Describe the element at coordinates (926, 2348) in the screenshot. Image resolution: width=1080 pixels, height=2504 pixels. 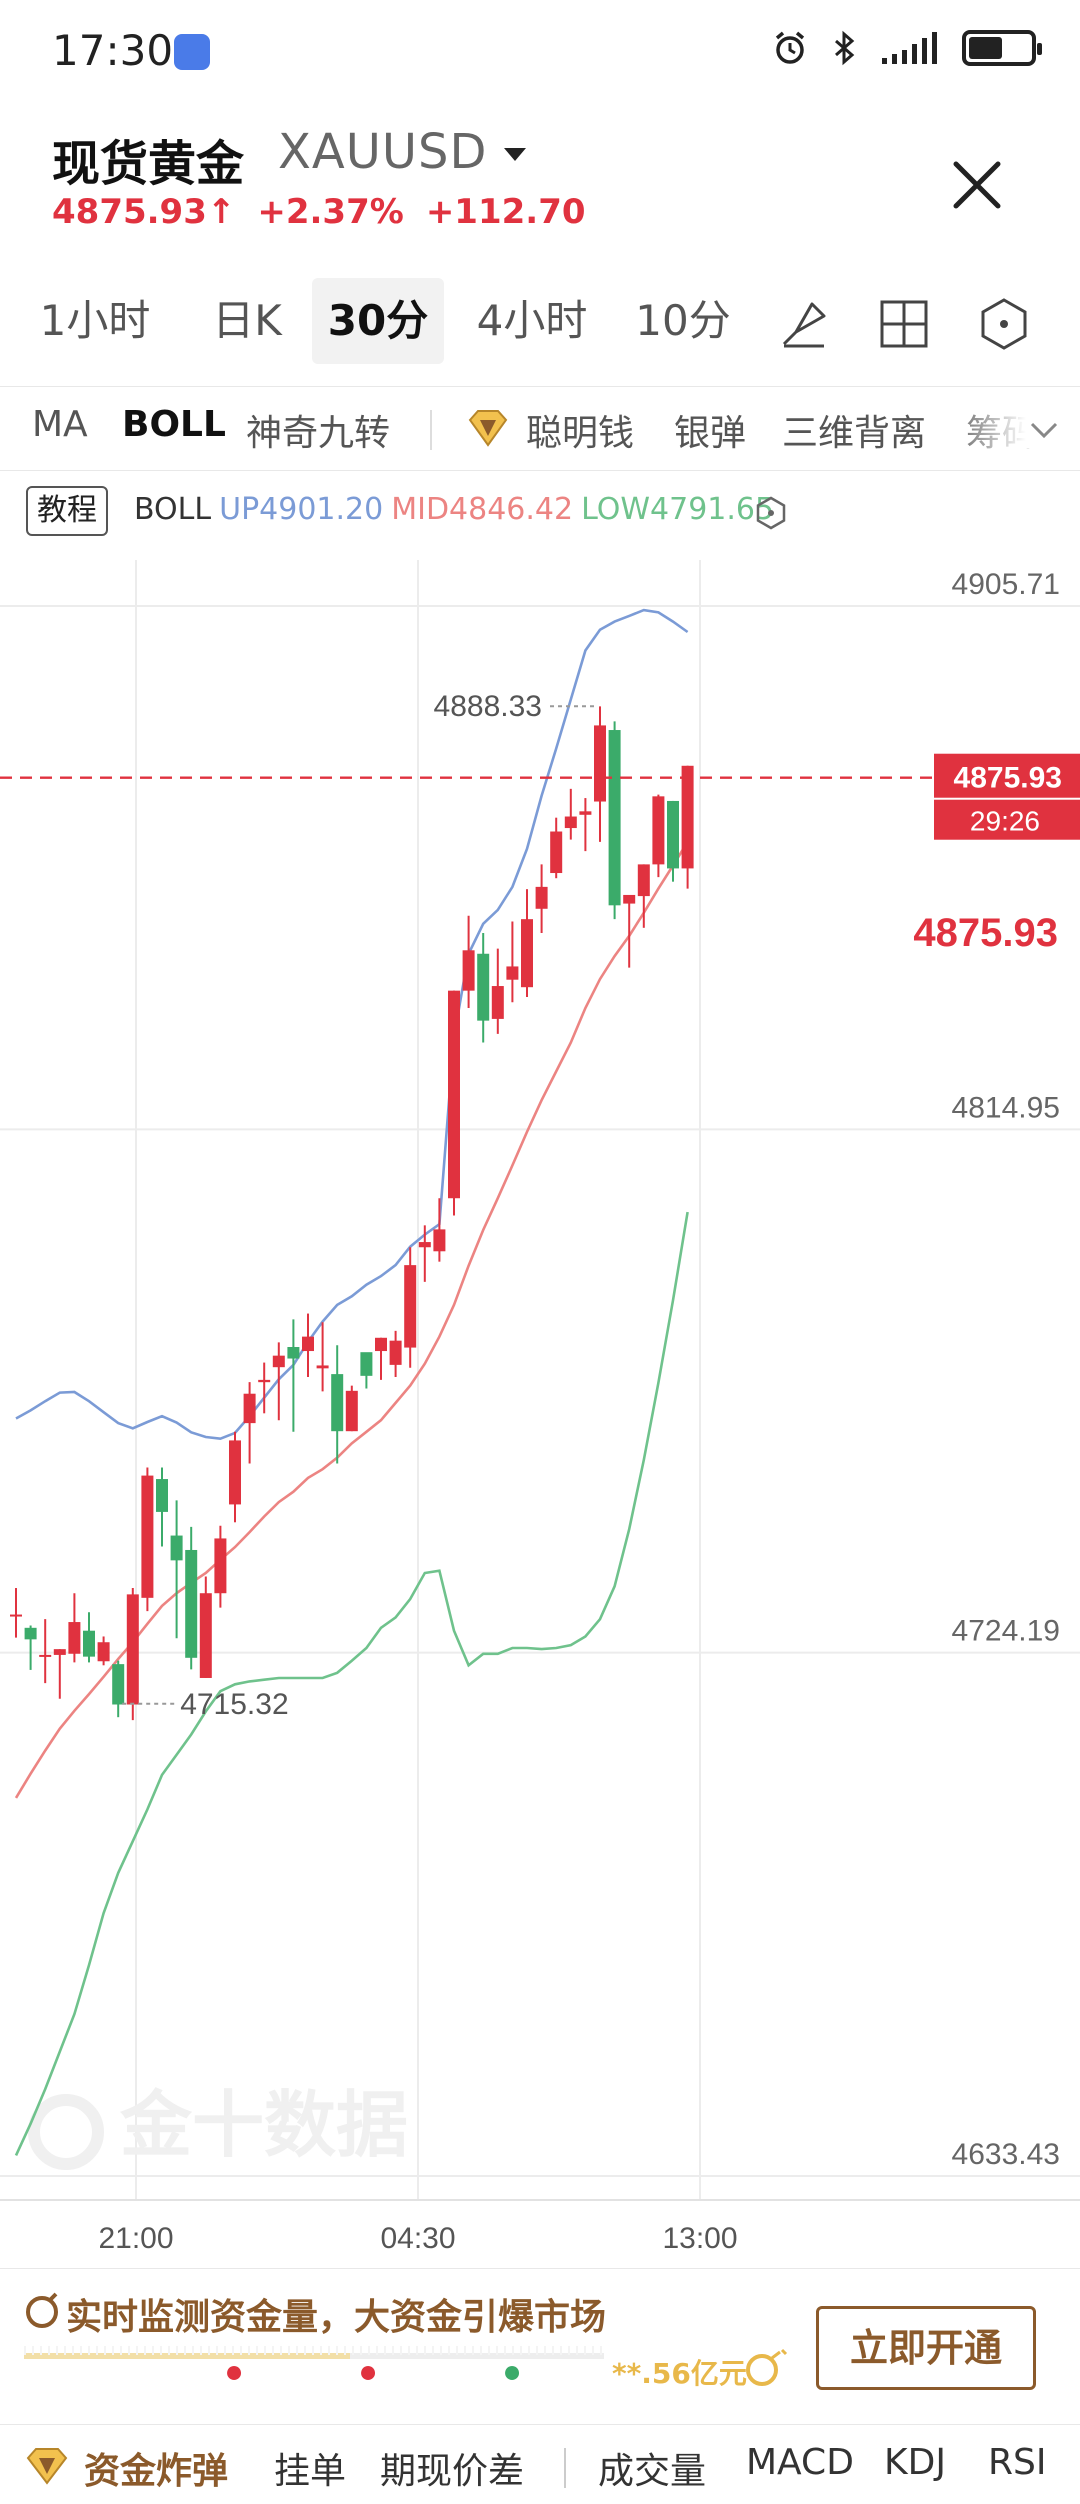
I see `activate-button: 立即开通` at that location.